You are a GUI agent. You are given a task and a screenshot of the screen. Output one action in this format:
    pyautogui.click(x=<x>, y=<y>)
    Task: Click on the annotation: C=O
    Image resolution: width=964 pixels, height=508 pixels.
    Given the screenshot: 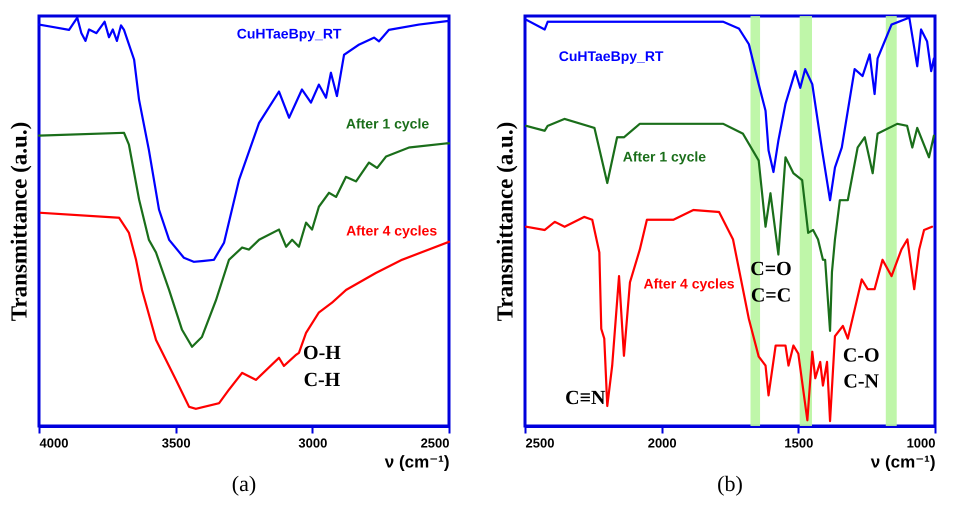 What is the action you would take?
    pyautogui.click(x=771, y=269)
    